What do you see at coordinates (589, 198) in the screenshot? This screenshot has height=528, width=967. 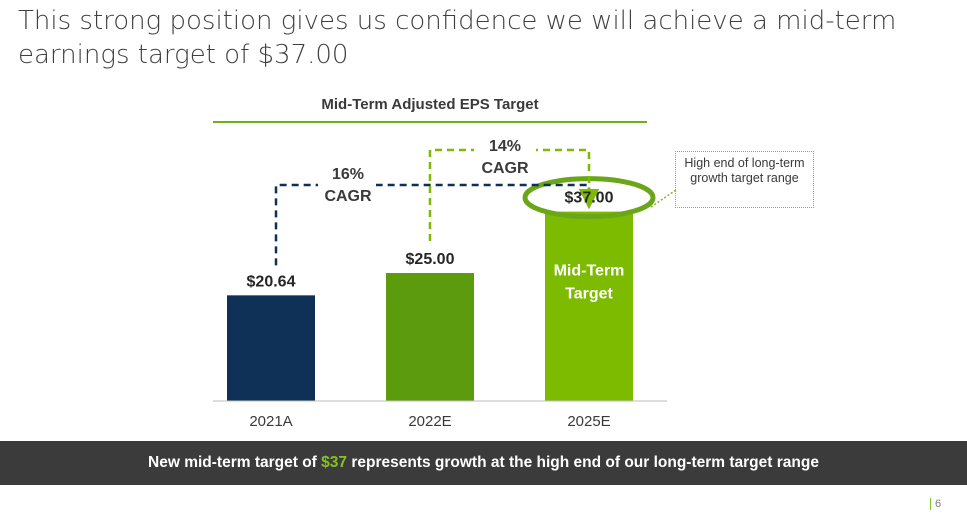 I see `value-label-2025E: $37.00` at bounding box center [589, 198].